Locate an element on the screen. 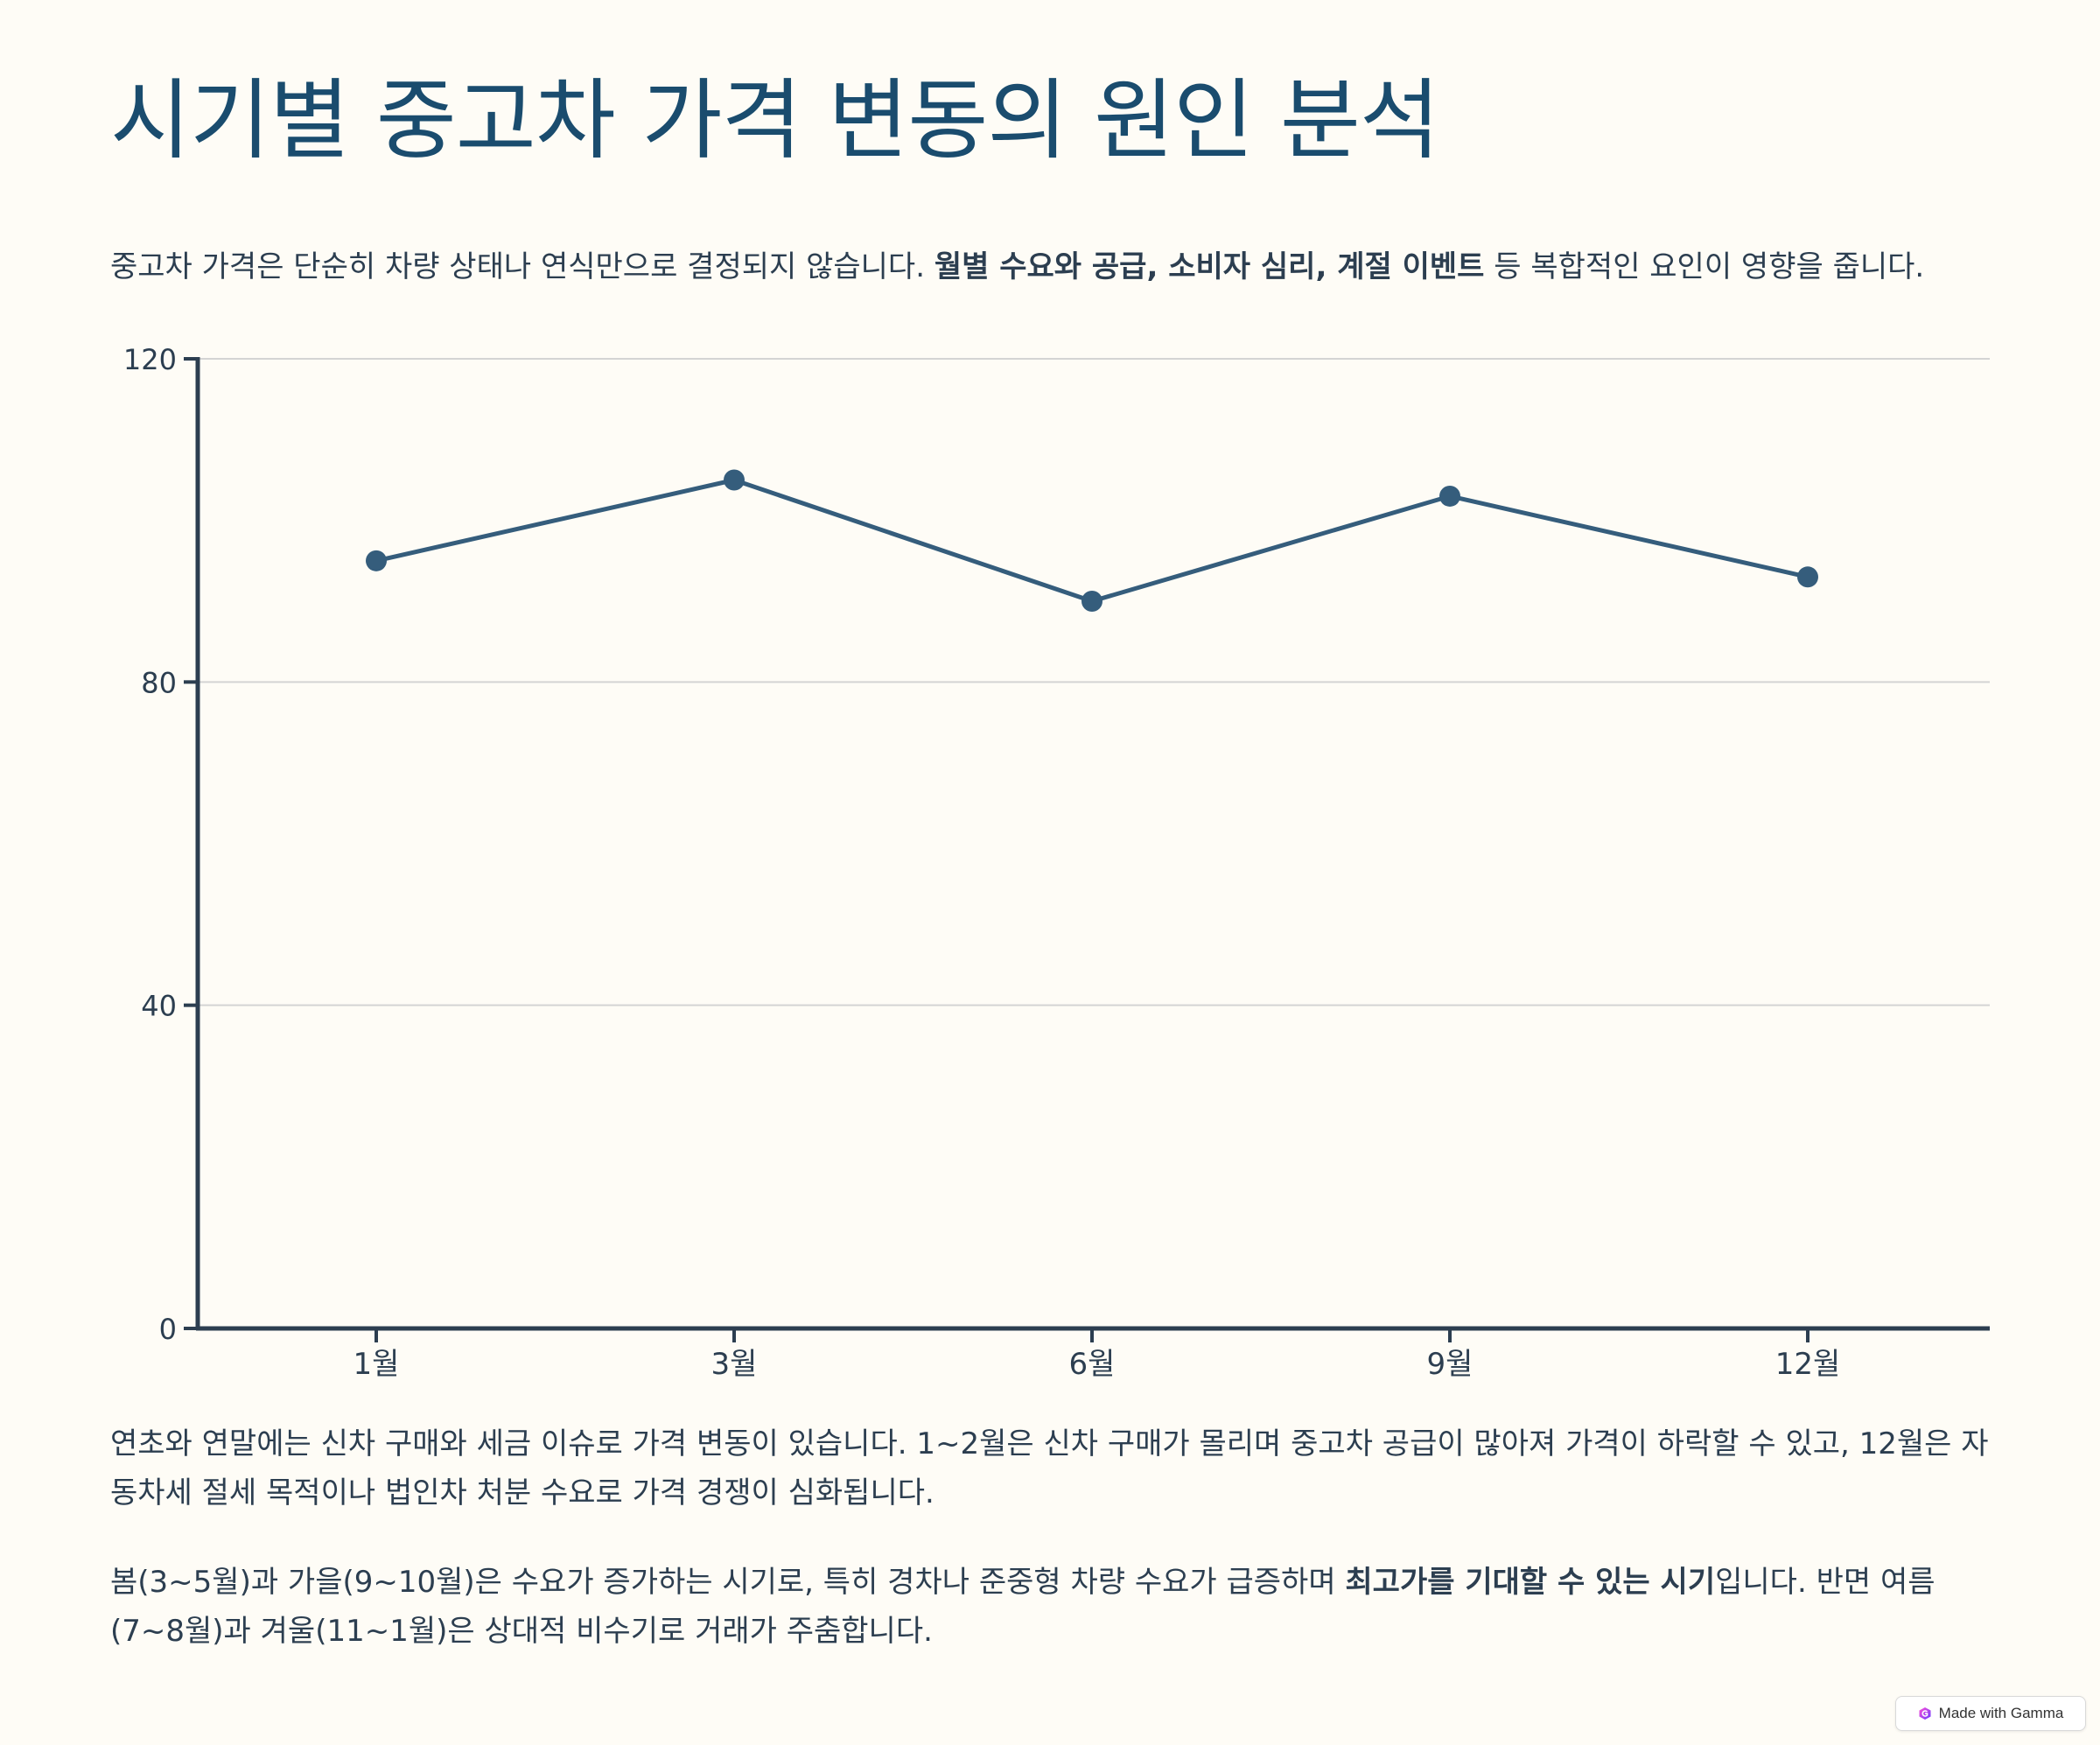 This screenshot has width=2100, height=1745. x-tick-label-4: 12월 is located at coordinates (1808, 1364).